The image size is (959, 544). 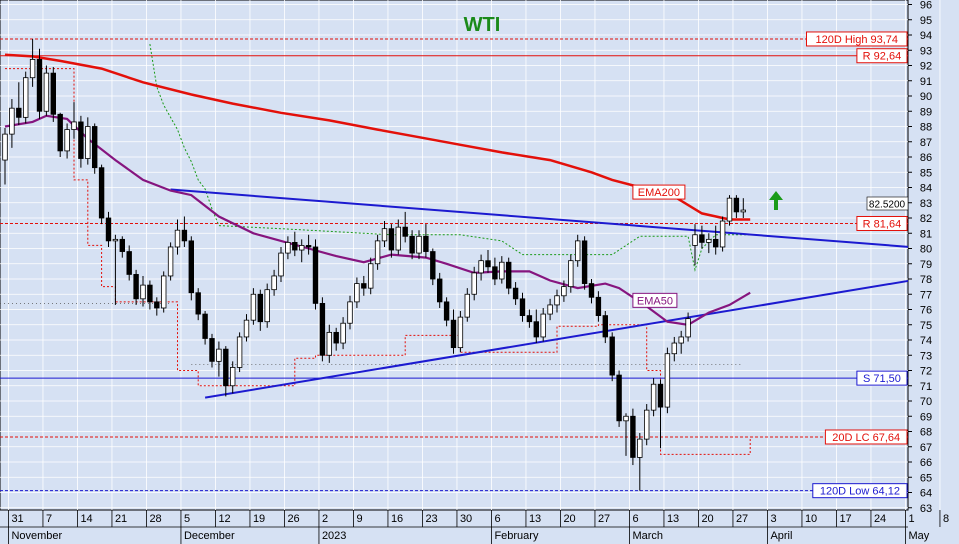 What do you see at coordinates (516, 536) in the screenshot?
I see `x-period-label: February` at bounding box center [516, 536].